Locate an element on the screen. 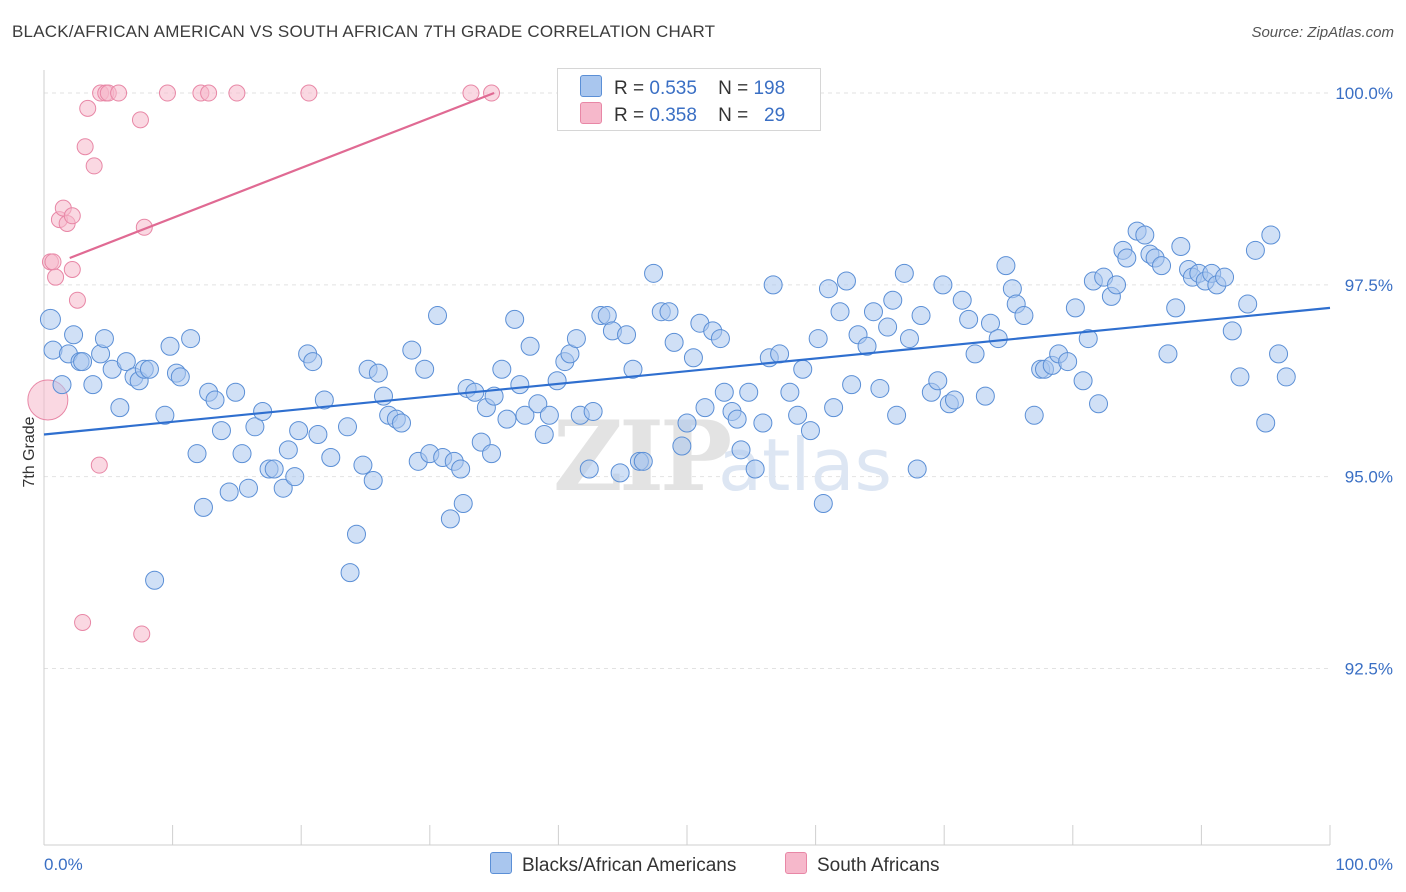  legend-label-south-africans: South Africans is located at coordinates (878, 865).